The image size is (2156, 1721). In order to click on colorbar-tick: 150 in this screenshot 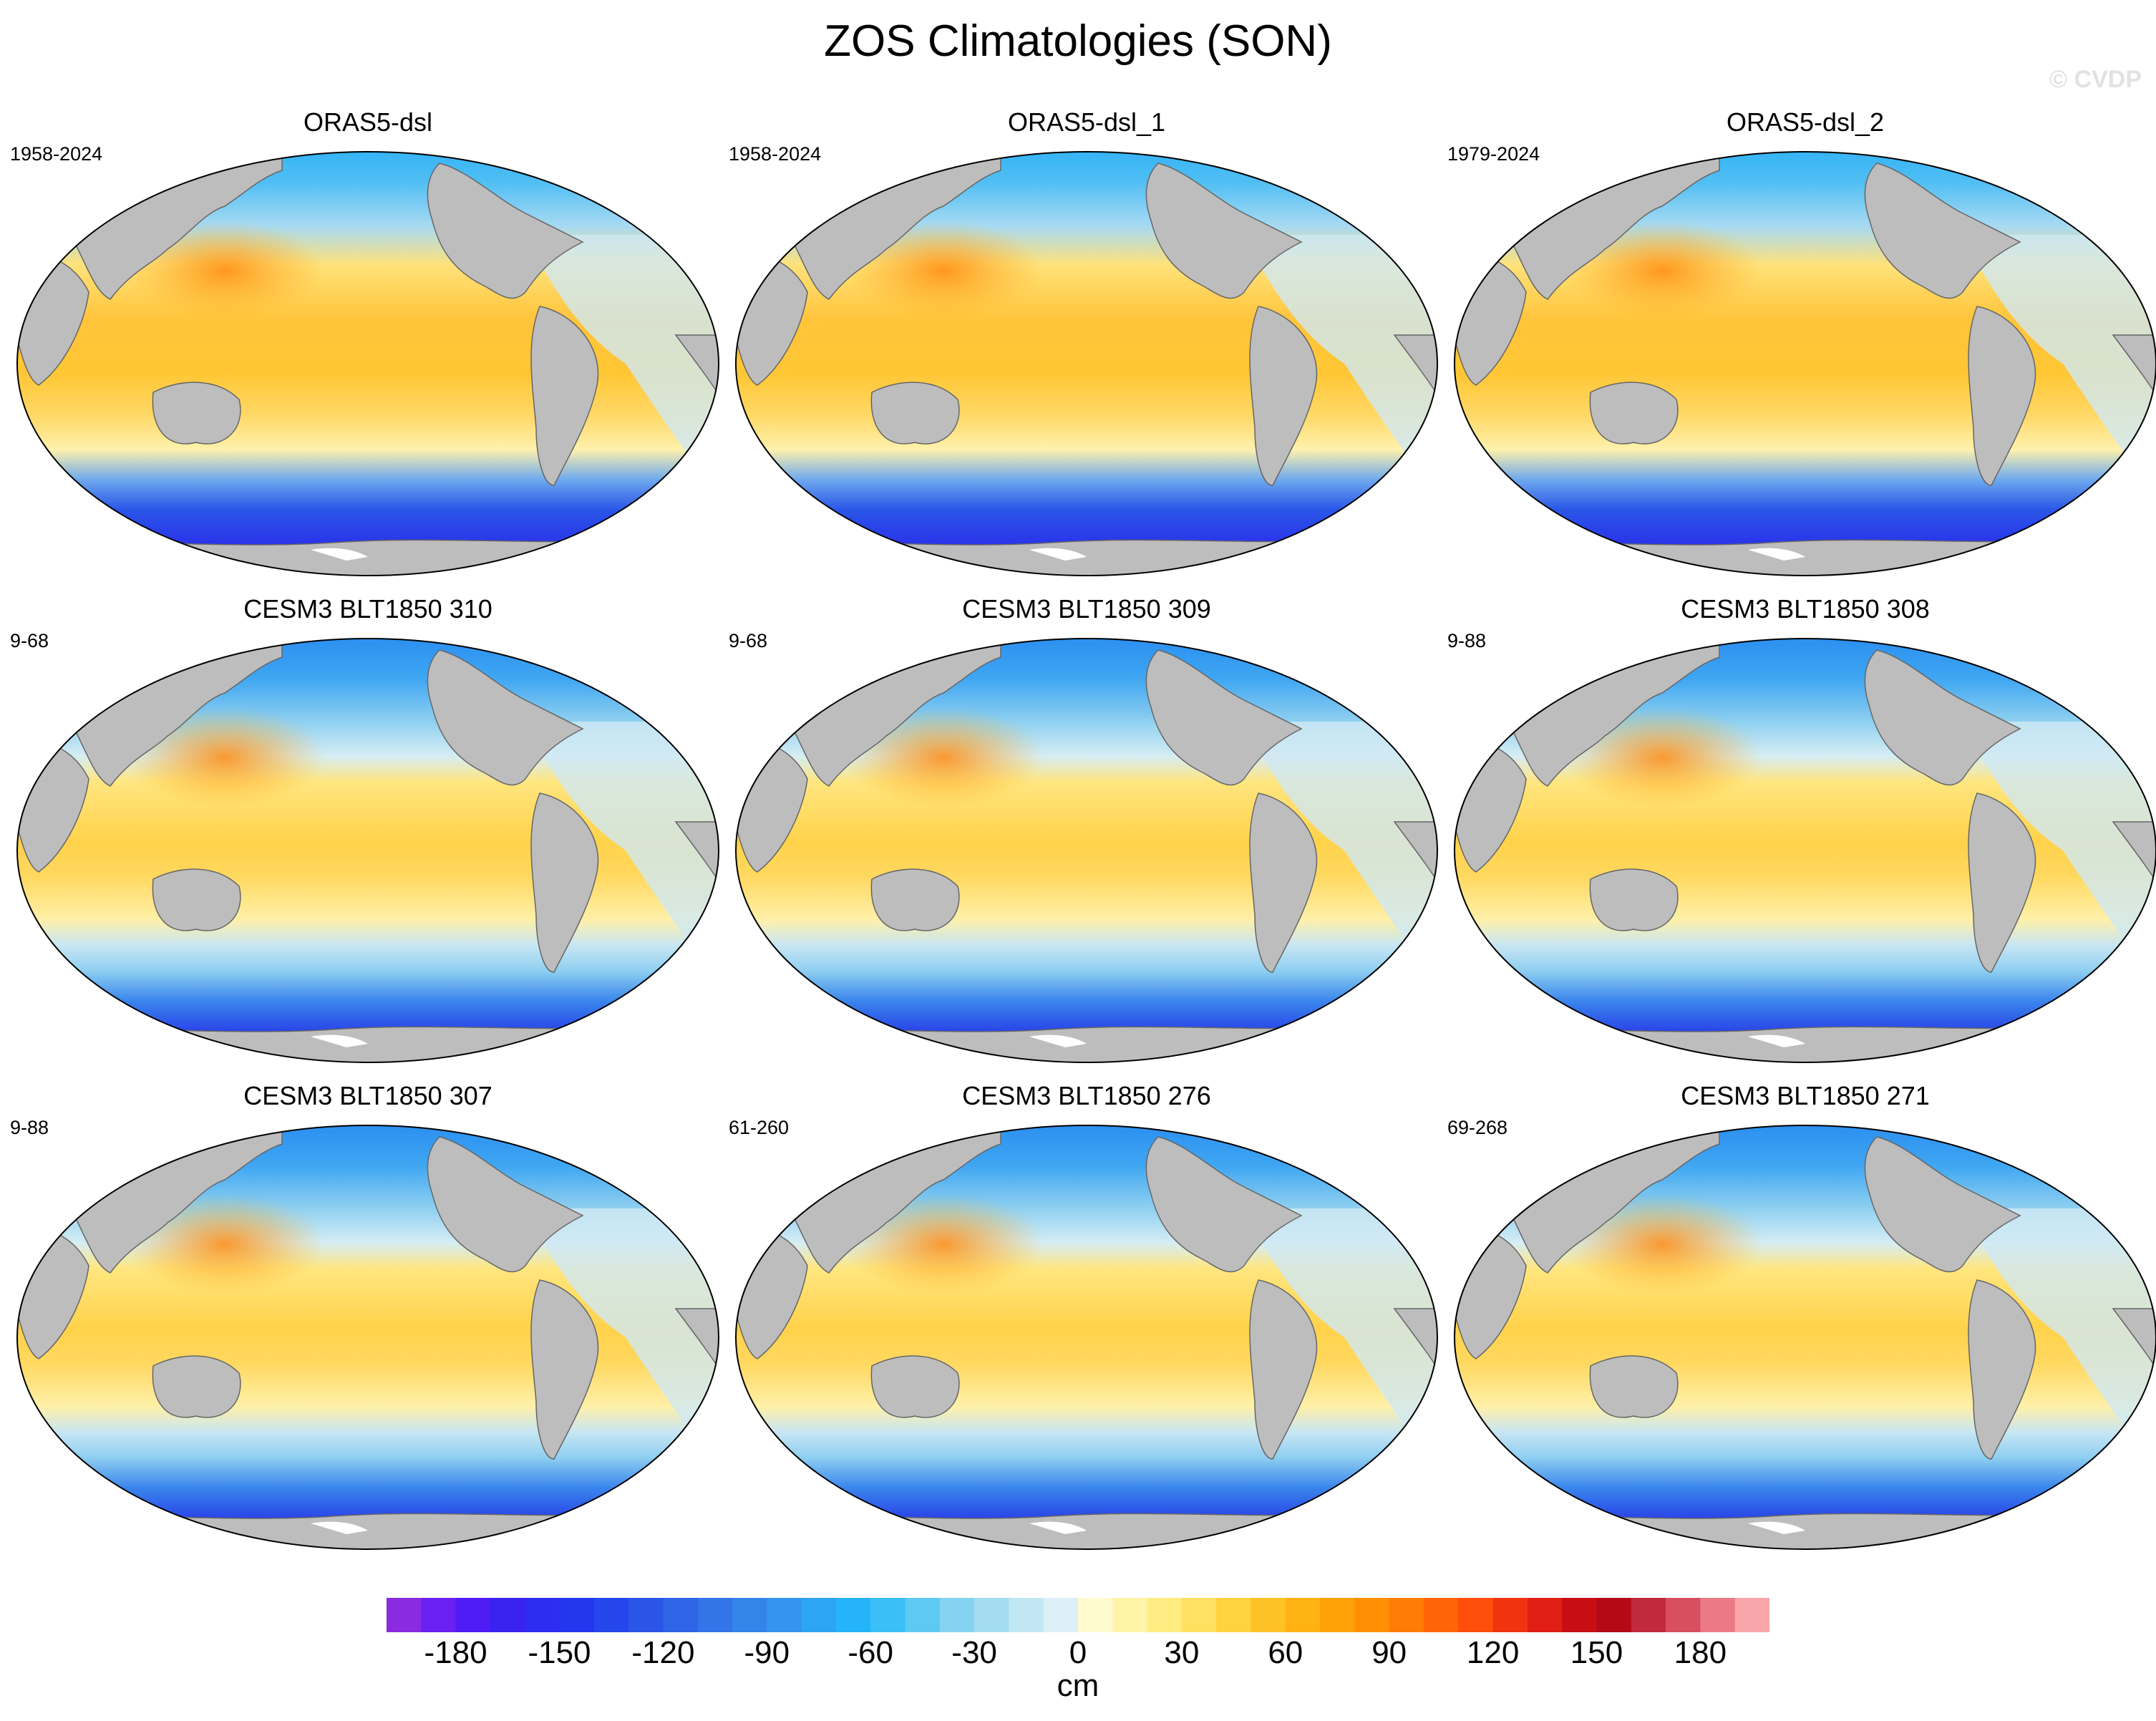, I will do `click(1596, 1653)`.